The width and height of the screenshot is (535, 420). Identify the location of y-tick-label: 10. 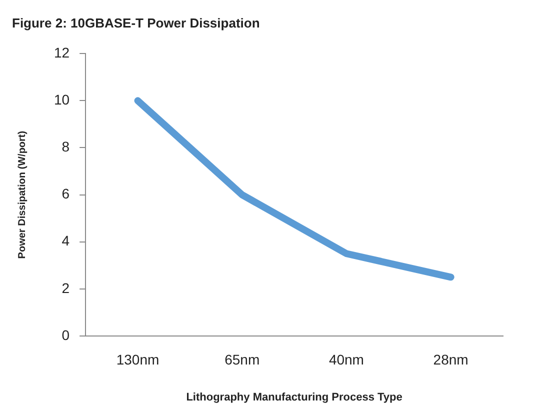
(62, 100).